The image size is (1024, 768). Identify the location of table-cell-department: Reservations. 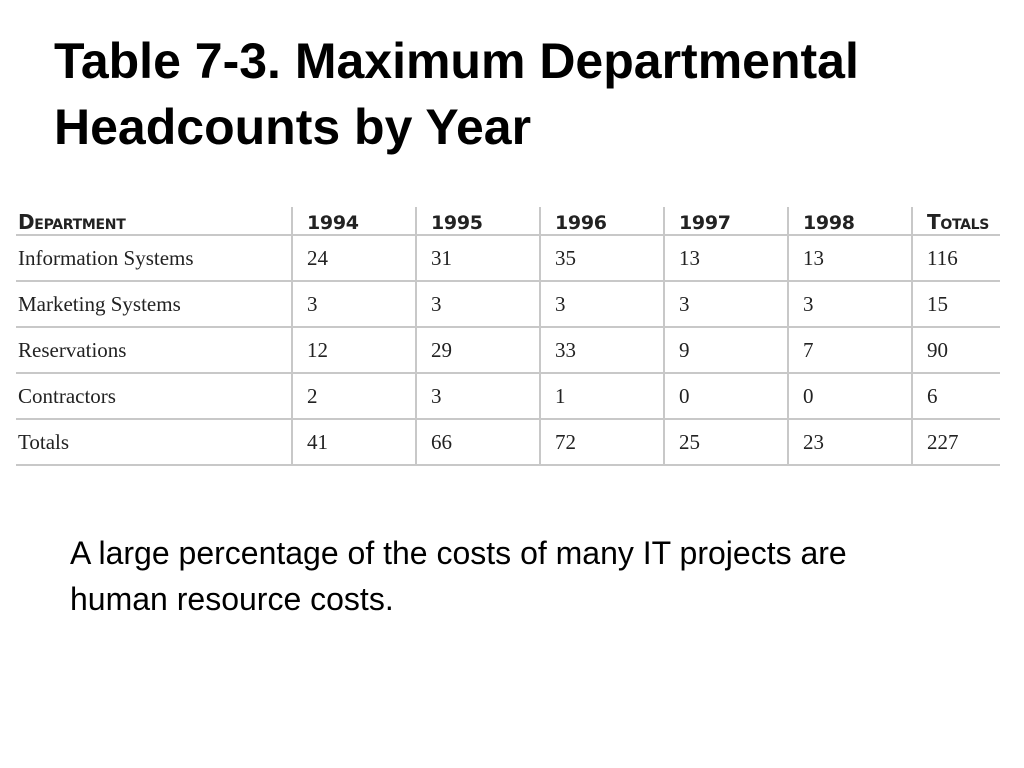
(154, 350).